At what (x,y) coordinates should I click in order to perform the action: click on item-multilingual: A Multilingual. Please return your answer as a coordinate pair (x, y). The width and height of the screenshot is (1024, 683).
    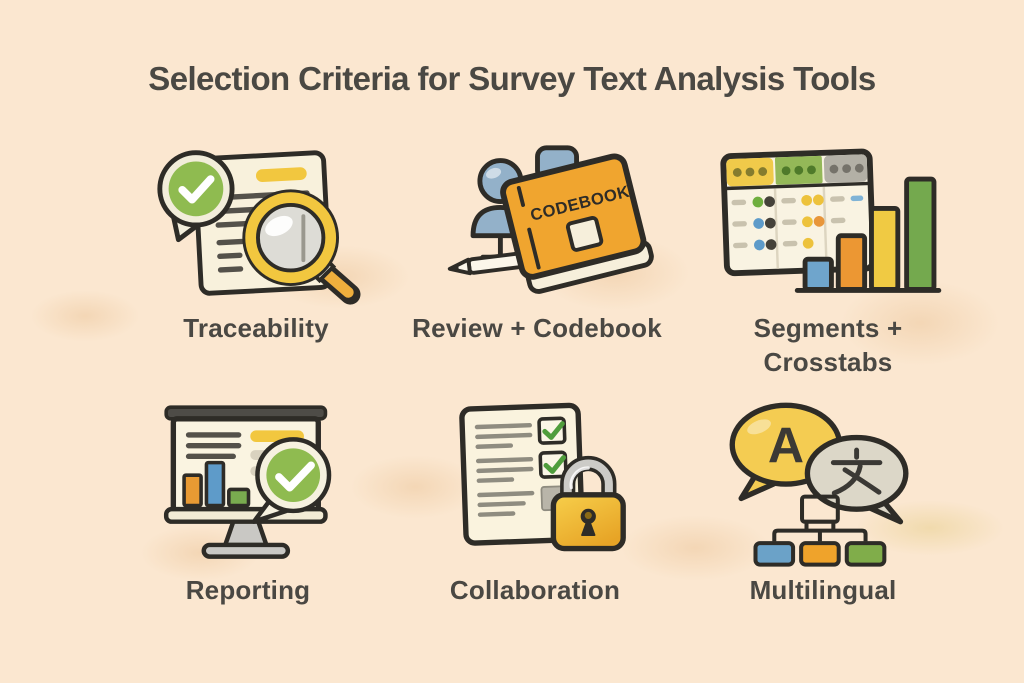
    Looking at the image, I should click on (823, 504).